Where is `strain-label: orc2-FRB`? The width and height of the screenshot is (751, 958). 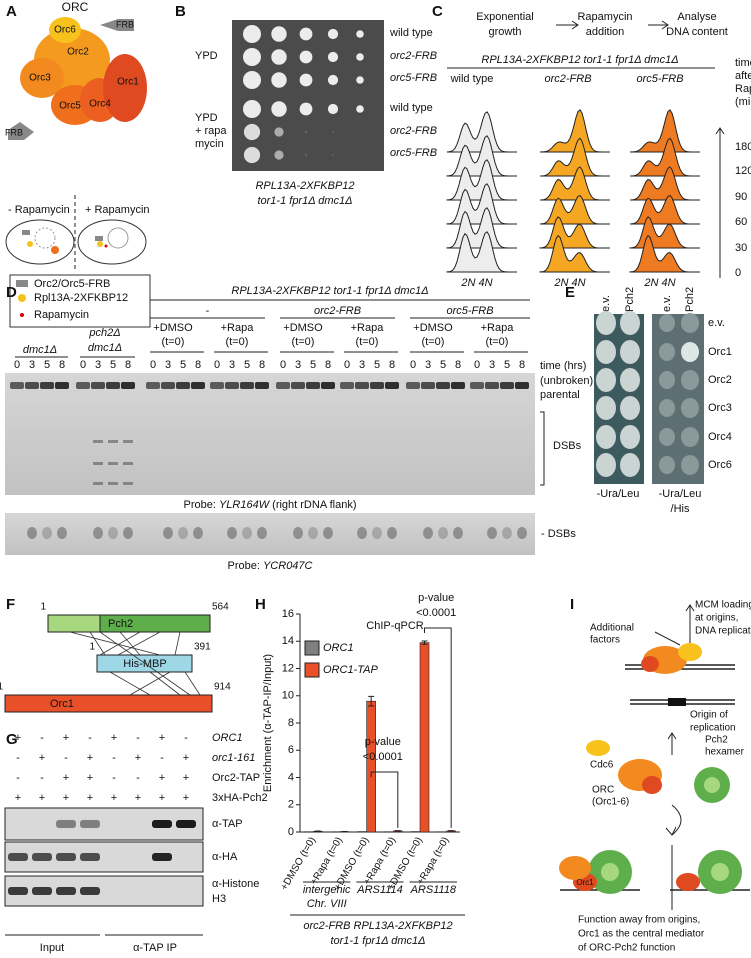 strain-label: orc2-FRB is located at coordinates (337, 311).